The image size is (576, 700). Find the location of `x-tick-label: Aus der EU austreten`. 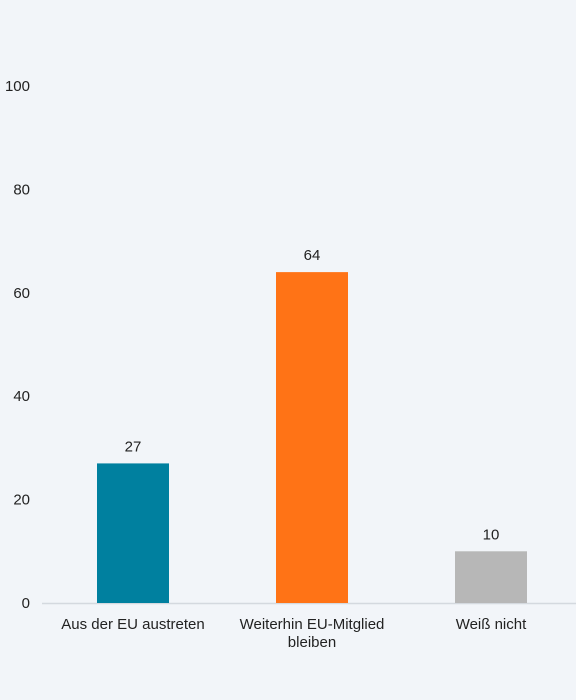

x-tick-label: Aus der EU austreten is located at coordinates (132, 624).